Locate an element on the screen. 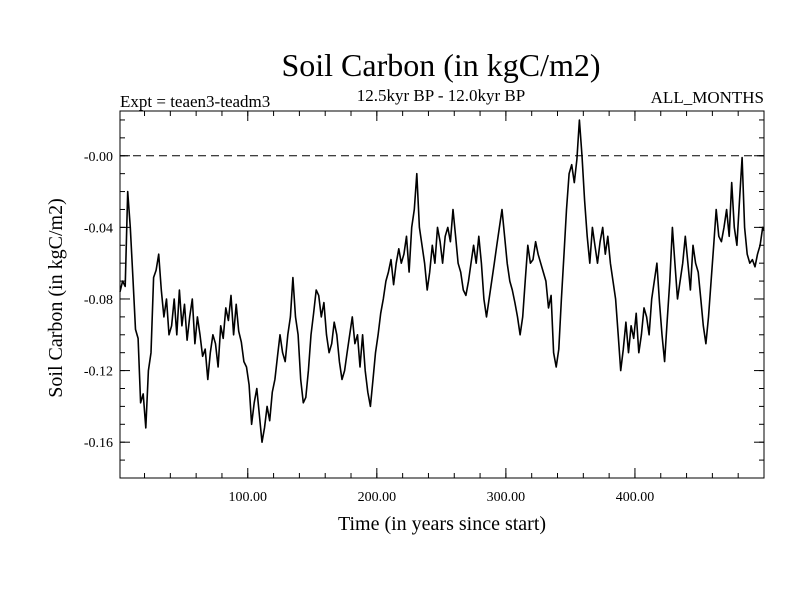 This screenshot has width=800, height=600. chart-title: Soil Carbon (in kgC/m2) is located at coordinates (440, 65).